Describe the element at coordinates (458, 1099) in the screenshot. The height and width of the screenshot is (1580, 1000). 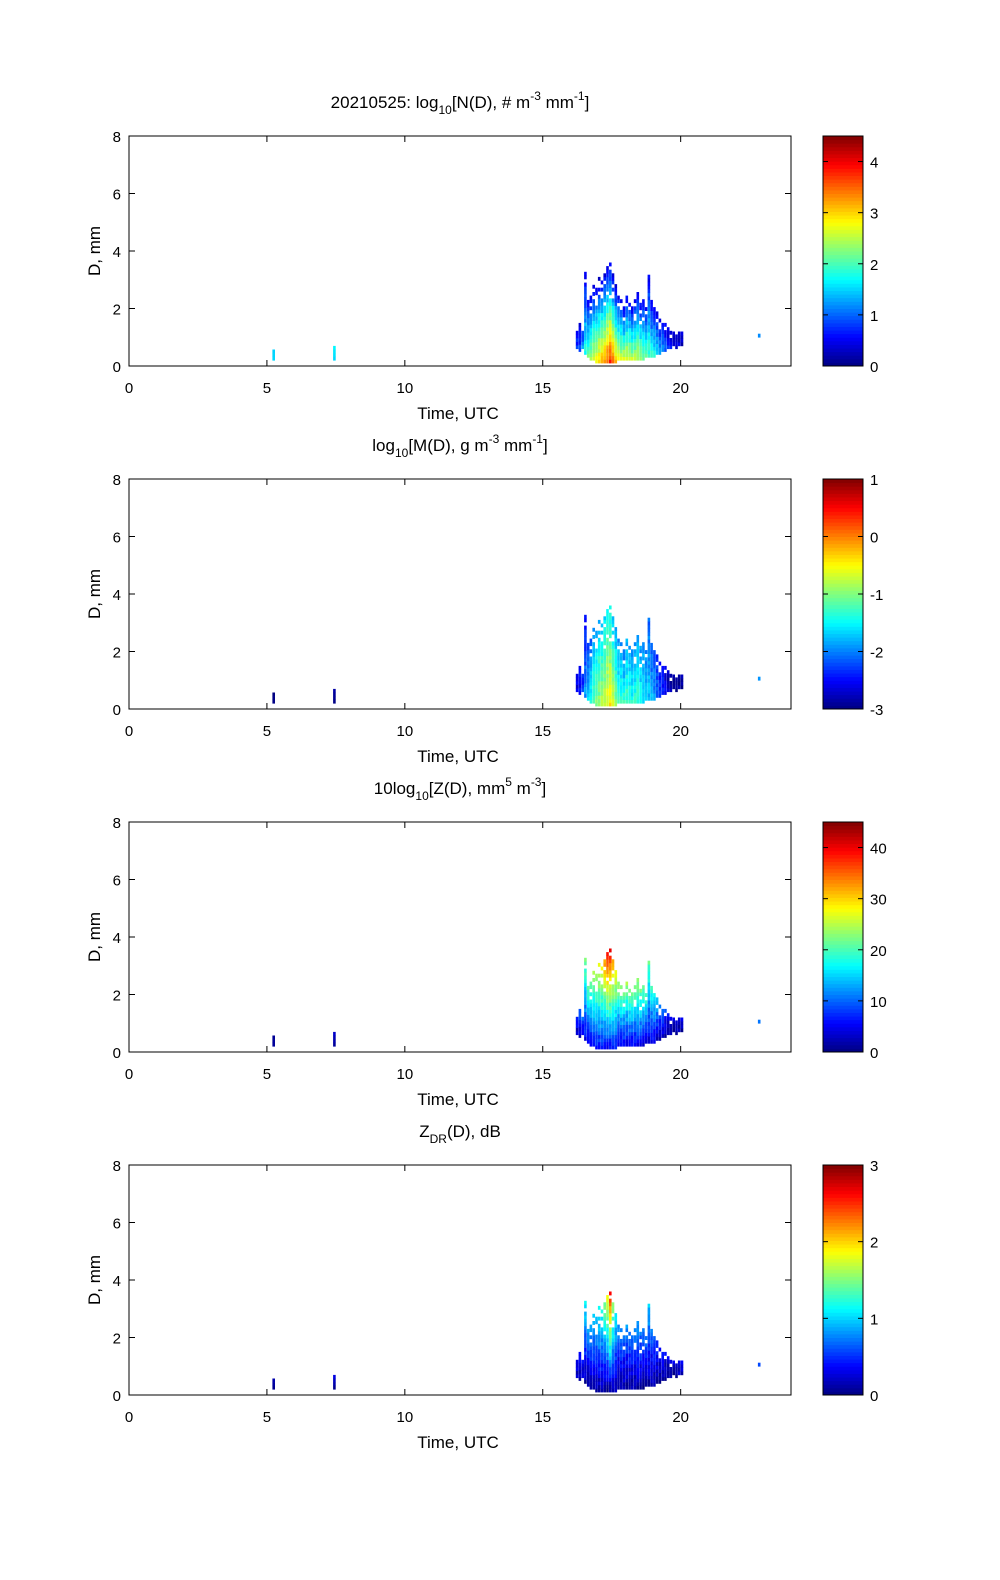
I see `x-axis-label: Time, UTC` at that location.